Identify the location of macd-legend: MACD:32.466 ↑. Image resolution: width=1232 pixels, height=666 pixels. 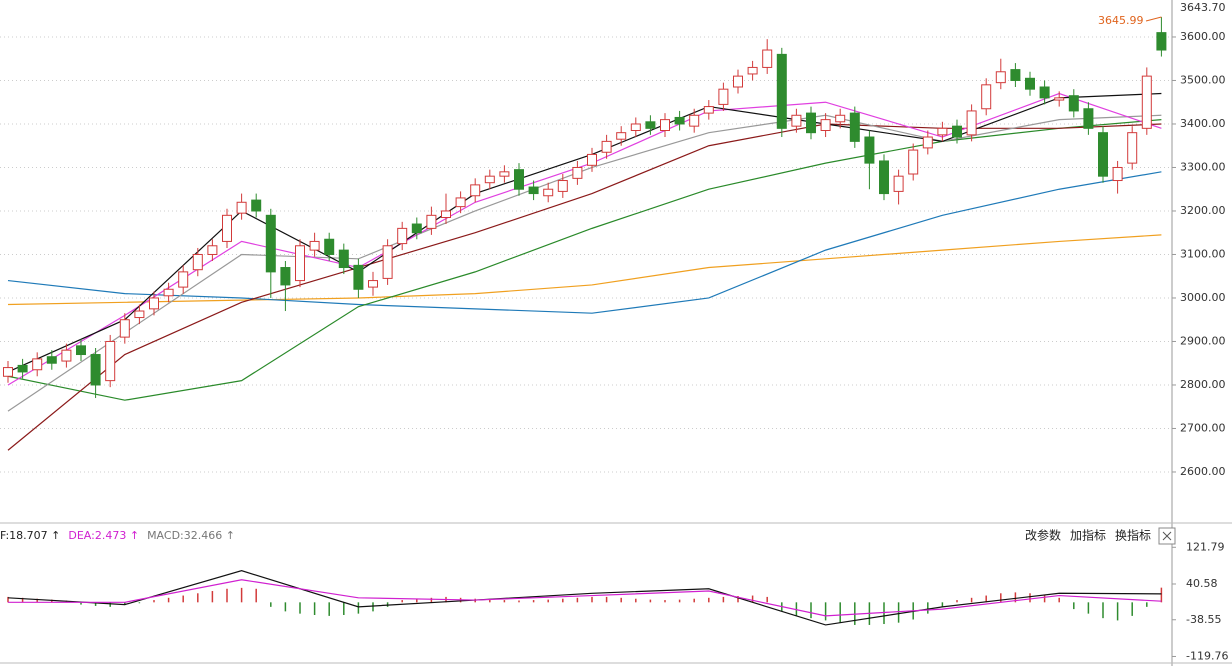
(191, 535).